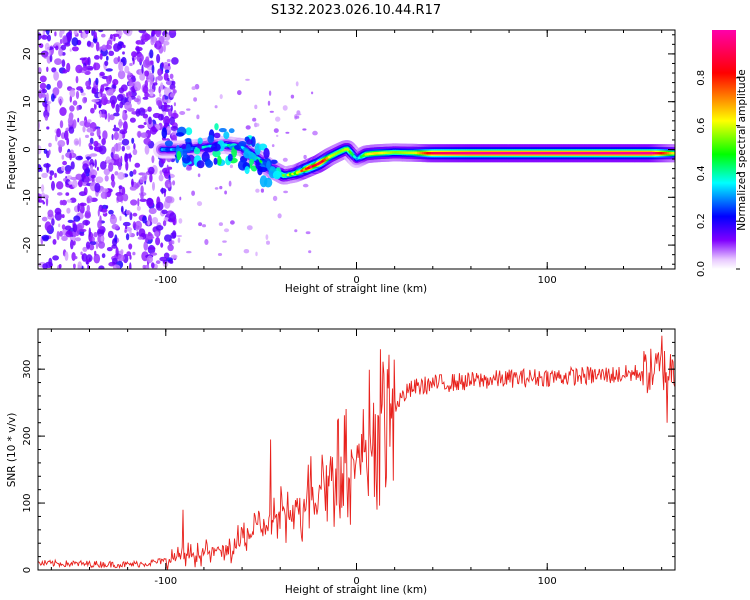  Describe the element at coordinates (742, 149) in the screenshot. I see `colorbar-label: Normalized spectral amplitude` at that location.